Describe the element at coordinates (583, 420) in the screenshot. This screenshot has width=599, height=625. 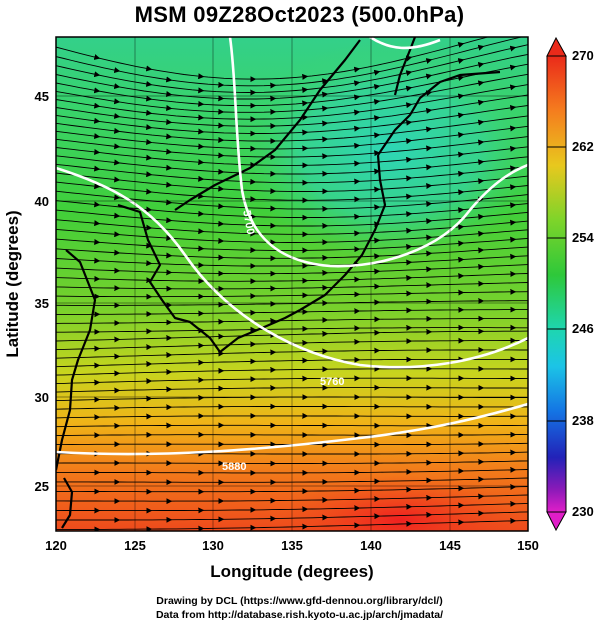
I see `colorbar-label: 238` at that location.